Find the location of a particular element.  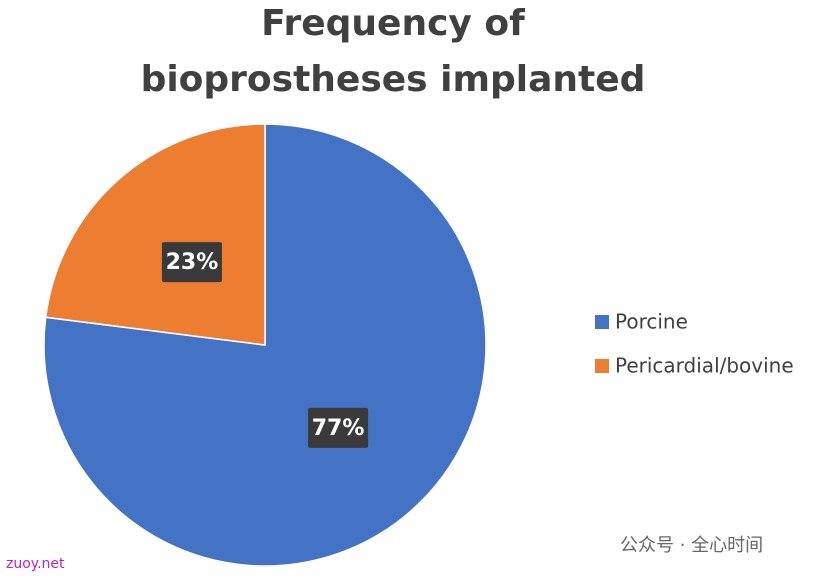

watermark: zuoy.net is located at coordinates (35, 564).